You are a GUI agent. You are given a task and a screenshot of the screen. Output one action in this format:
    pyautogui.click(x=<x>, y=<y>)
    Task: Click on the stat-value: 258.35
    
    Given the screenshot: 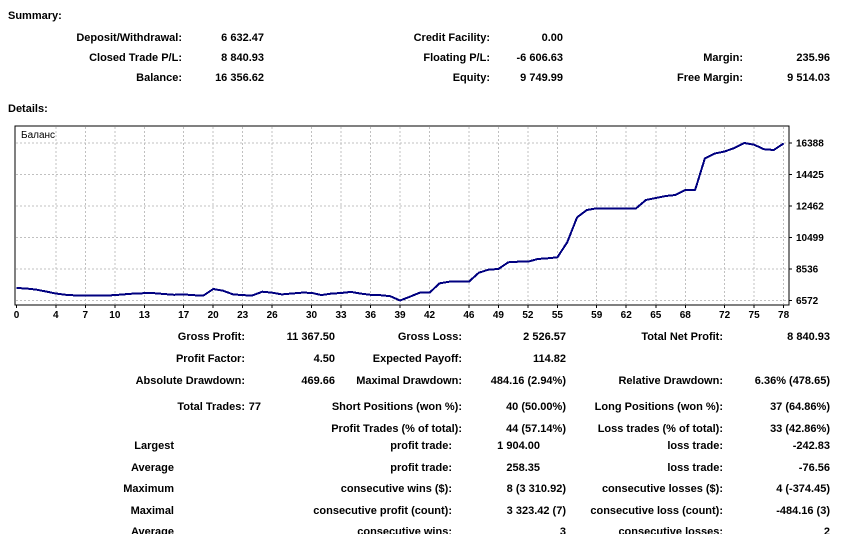 What is the action you would take?
    pyautogui.click(x=523, y=467)
    